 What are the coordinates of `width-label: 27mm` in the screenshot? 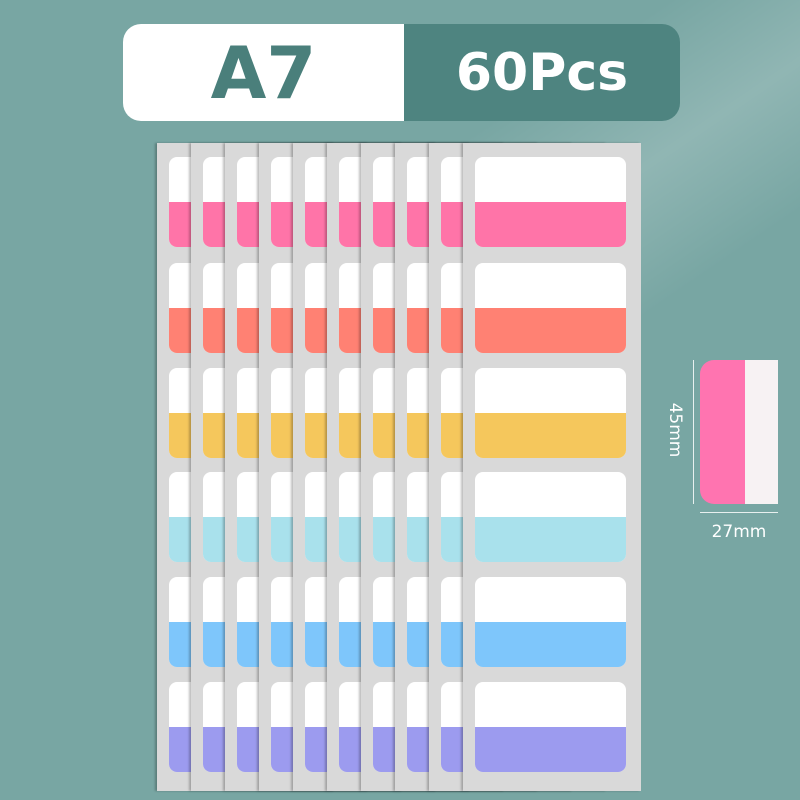 It's located at (739, 532).